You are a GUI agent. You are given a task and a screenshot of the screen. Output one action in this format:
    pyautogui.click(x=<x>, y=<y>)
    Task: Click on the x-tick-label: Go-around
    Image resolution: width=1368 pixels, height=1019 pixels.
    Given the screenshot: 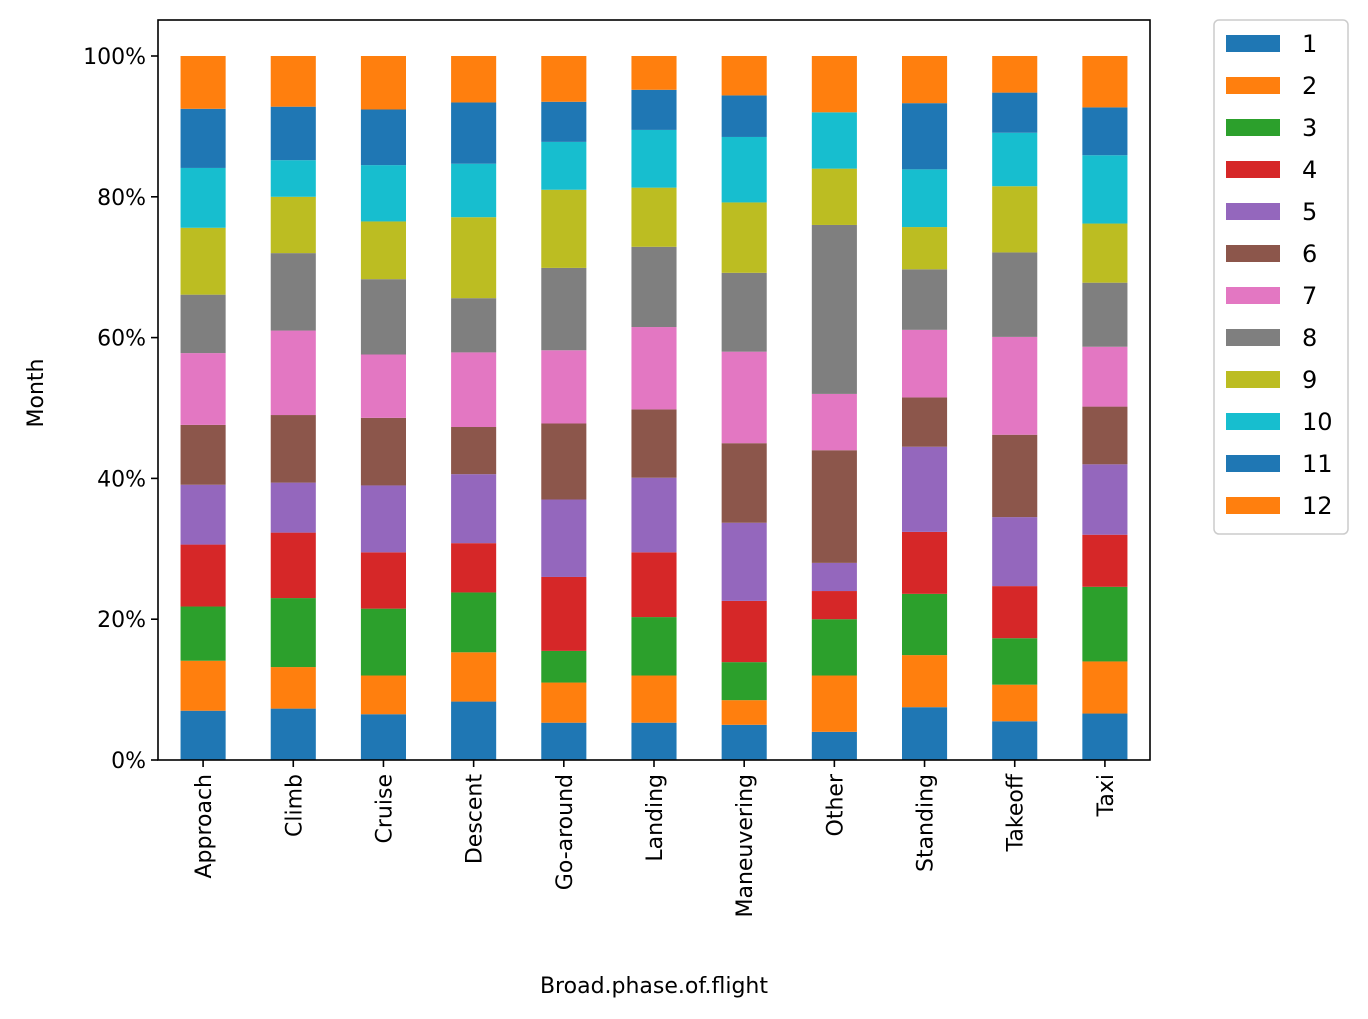 What is the action you would take?
    pyautogui.click(x=565, y=832)
    